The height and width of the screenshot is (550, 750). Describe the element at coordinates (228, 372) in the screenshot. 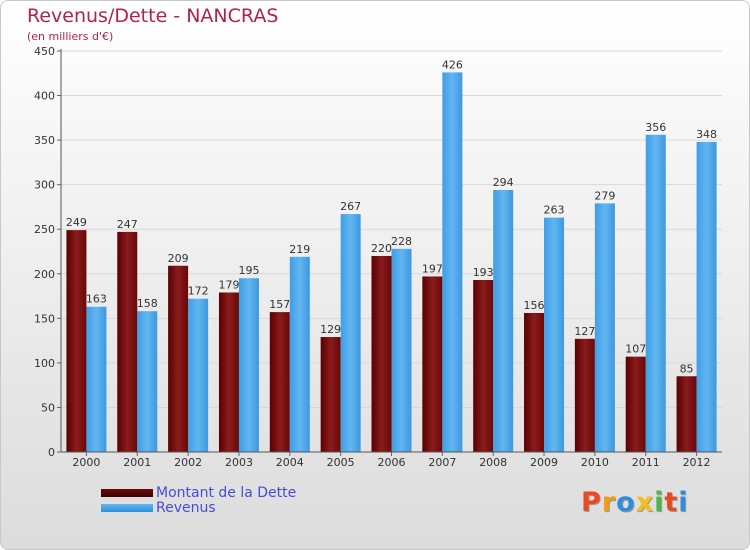

I see `bar-debt-2003` at that location.